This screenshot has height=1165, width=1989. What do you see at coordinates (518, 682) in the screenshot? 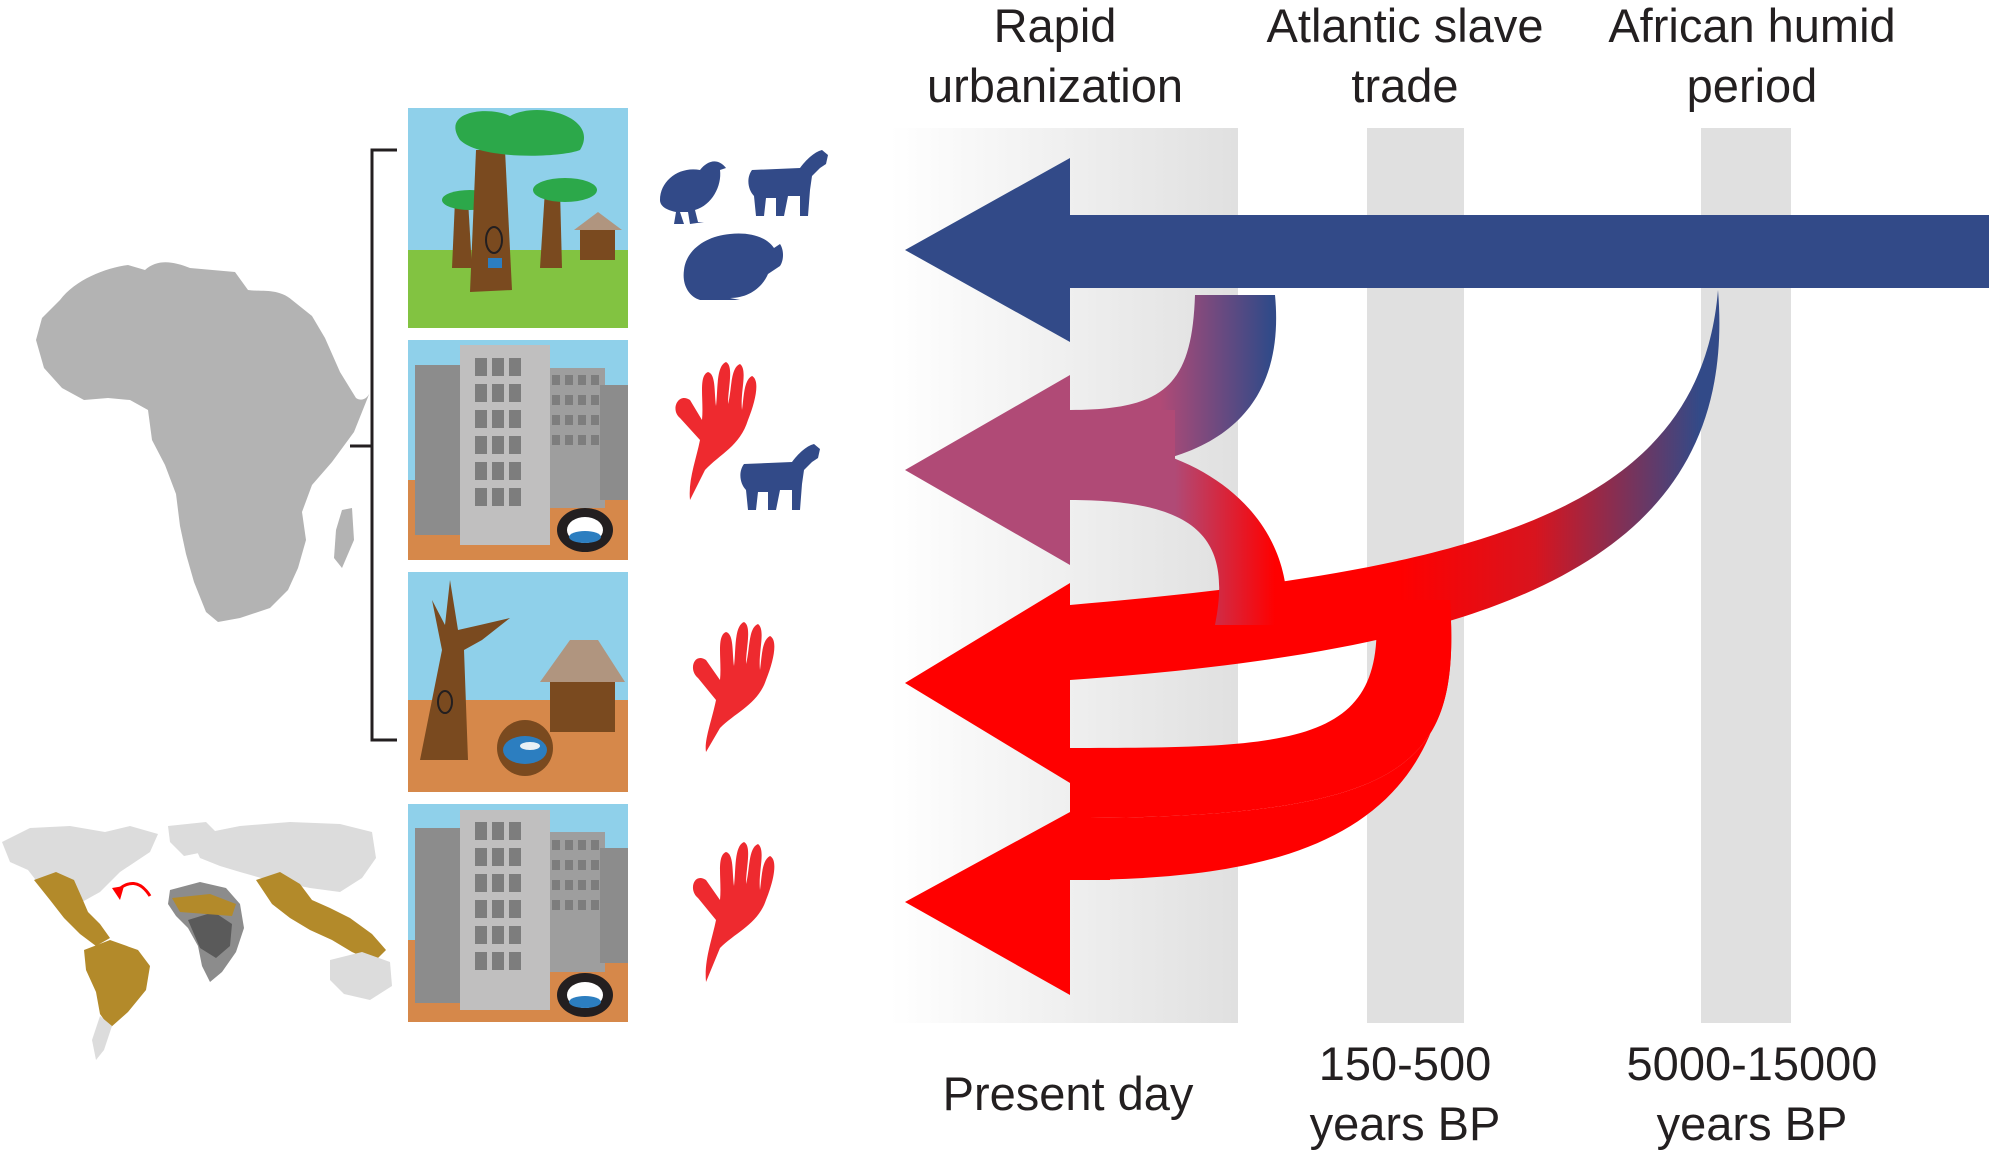
I see `panel-village` at bounding box center [518, 682].